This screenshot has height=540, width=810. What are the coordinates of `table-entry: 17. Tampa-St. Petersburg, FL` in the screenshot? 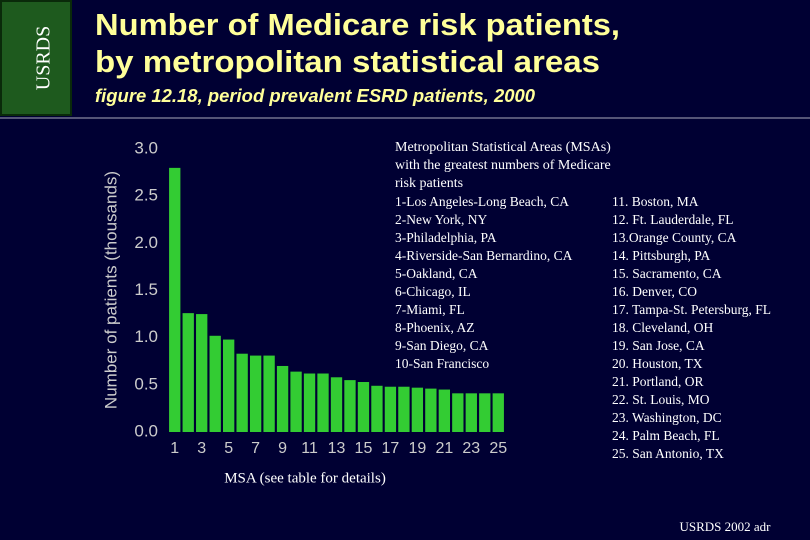 It's located at (691, 309).